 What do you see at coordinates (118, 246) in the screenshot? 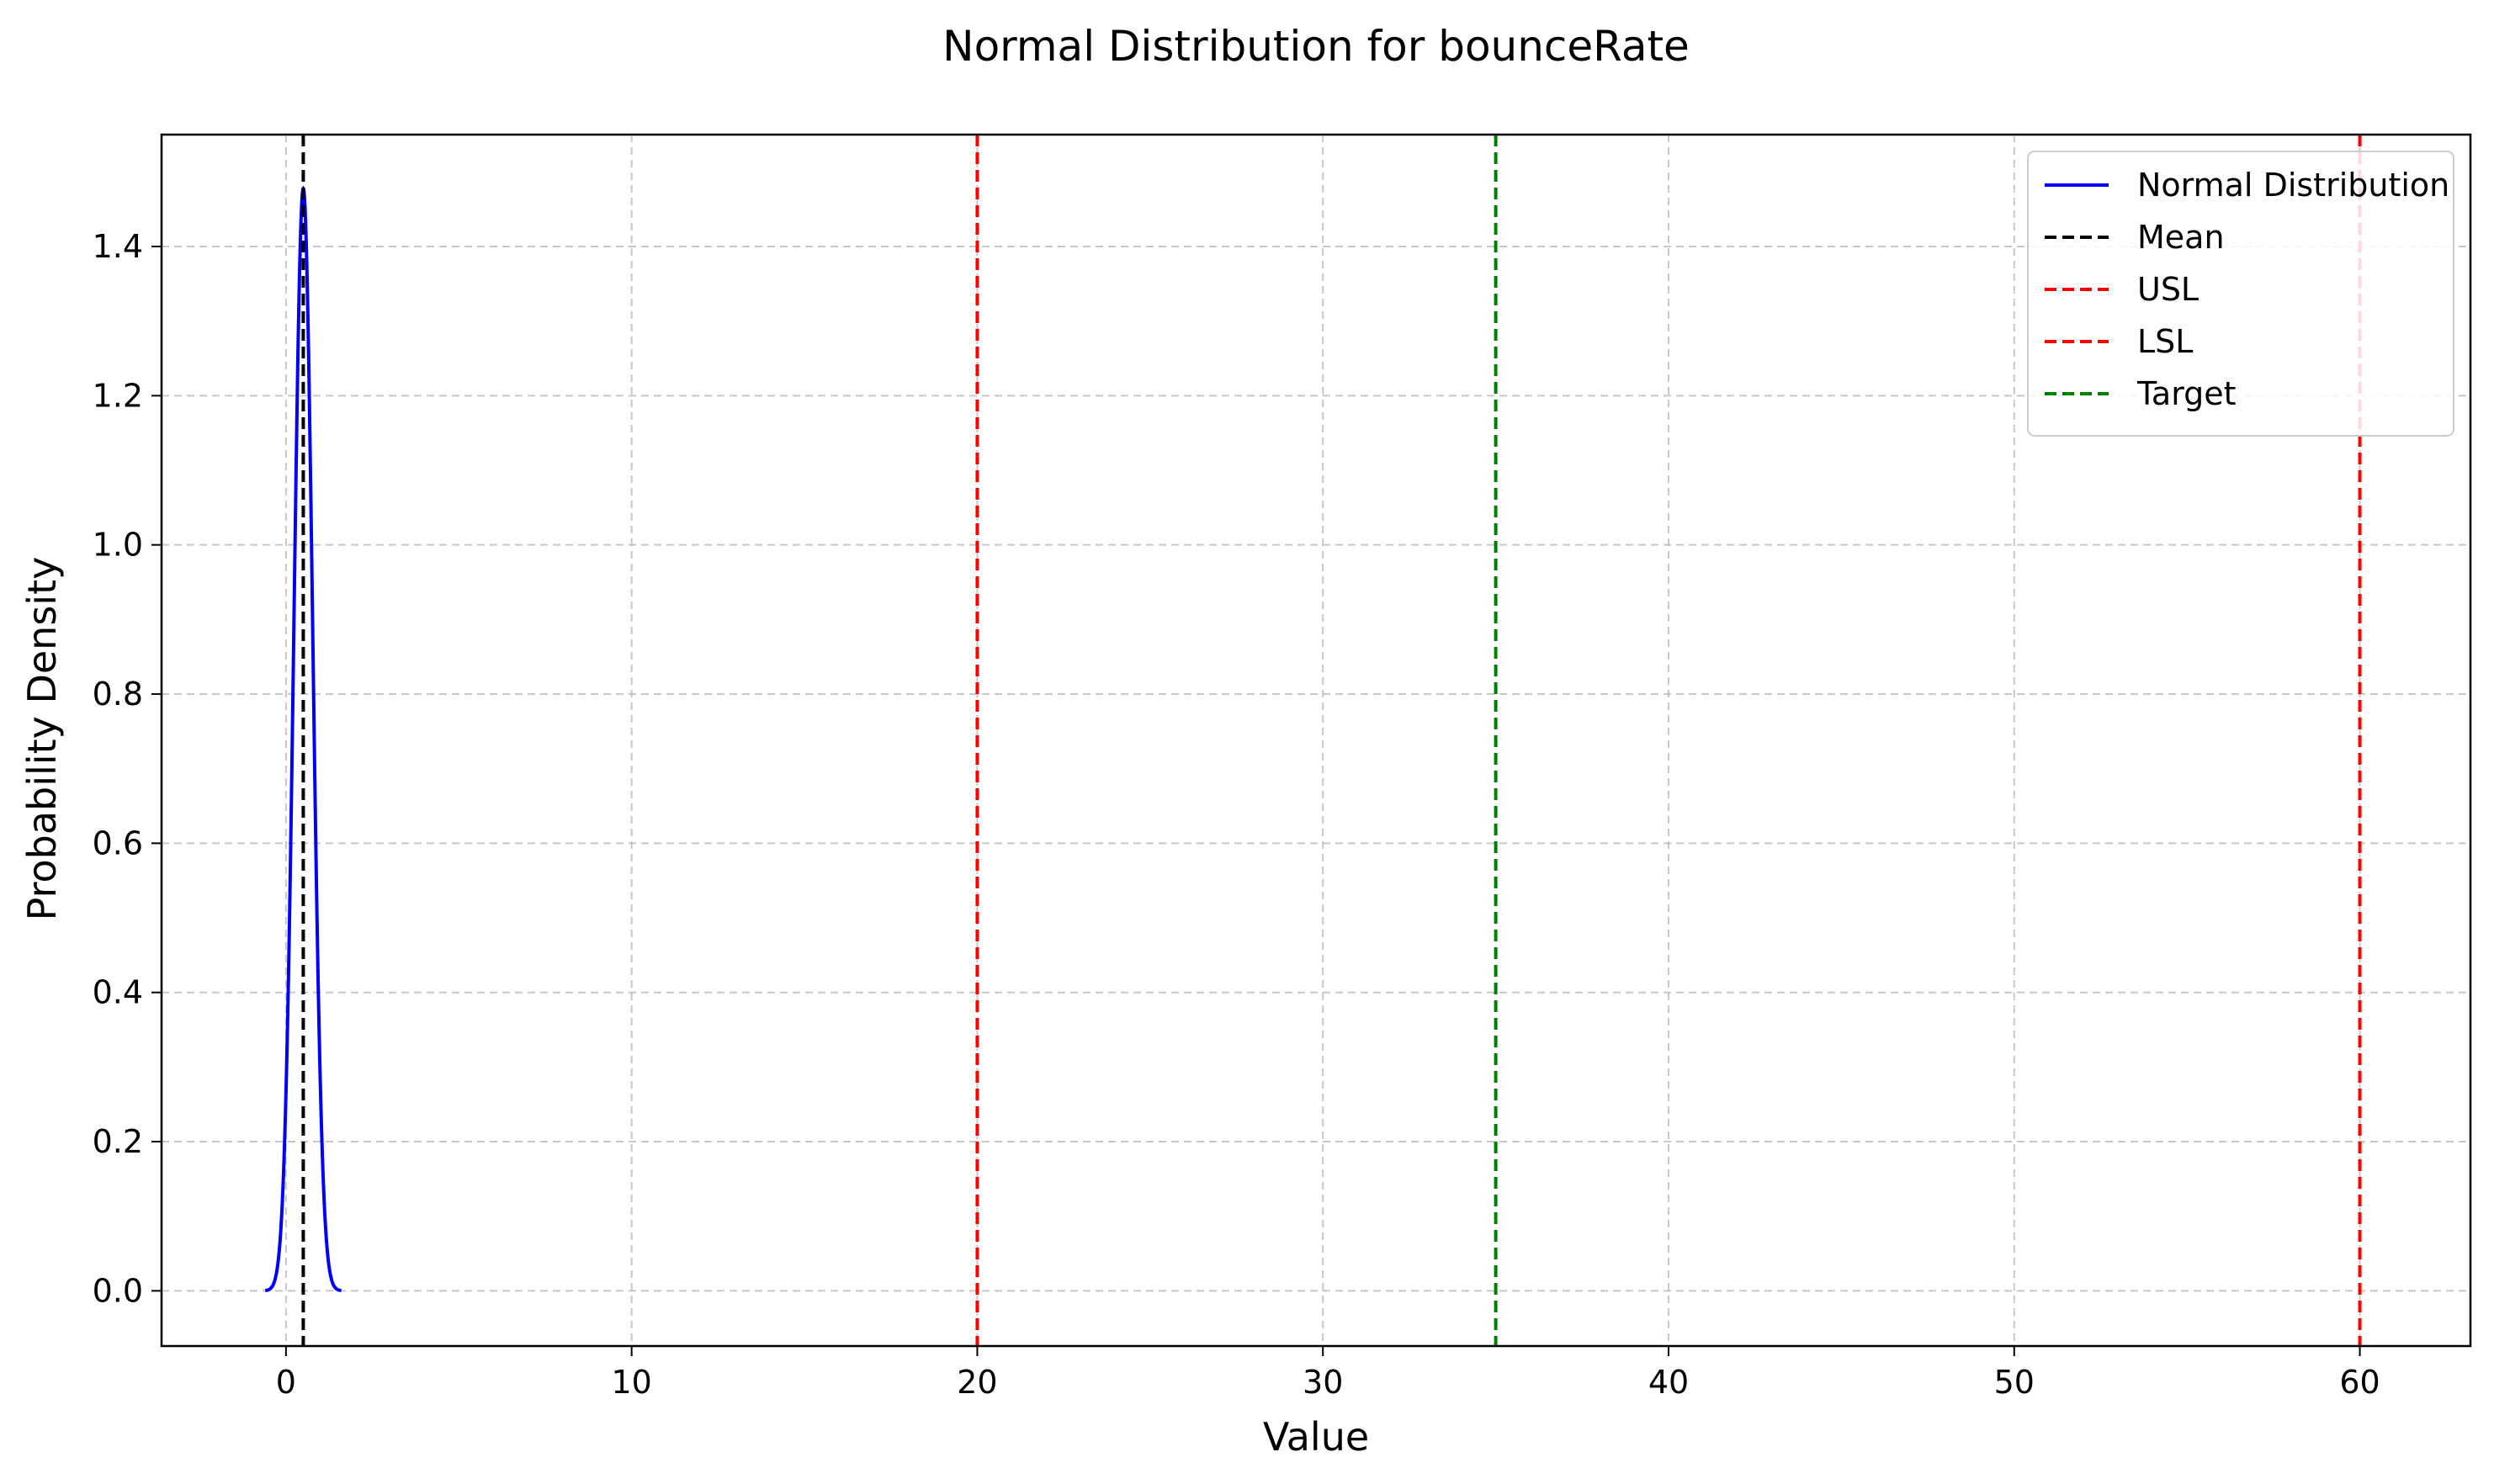
I see `y-tick-label: 1.4` at bounding box center [118, 246].